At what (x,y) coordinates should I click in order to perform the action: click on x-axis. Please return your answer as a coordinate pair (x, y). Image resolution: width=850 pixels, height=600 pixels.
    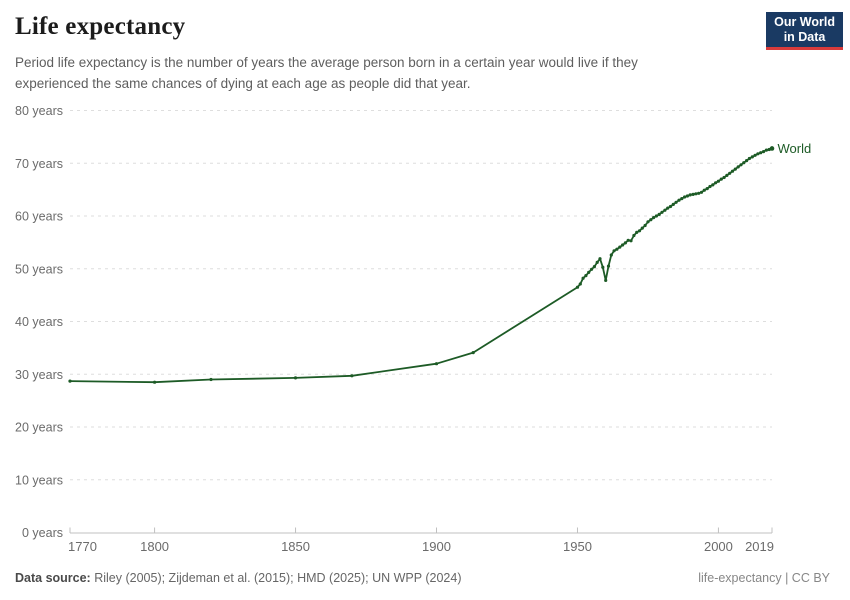
    Looking at the image, I should click on (421, 530).